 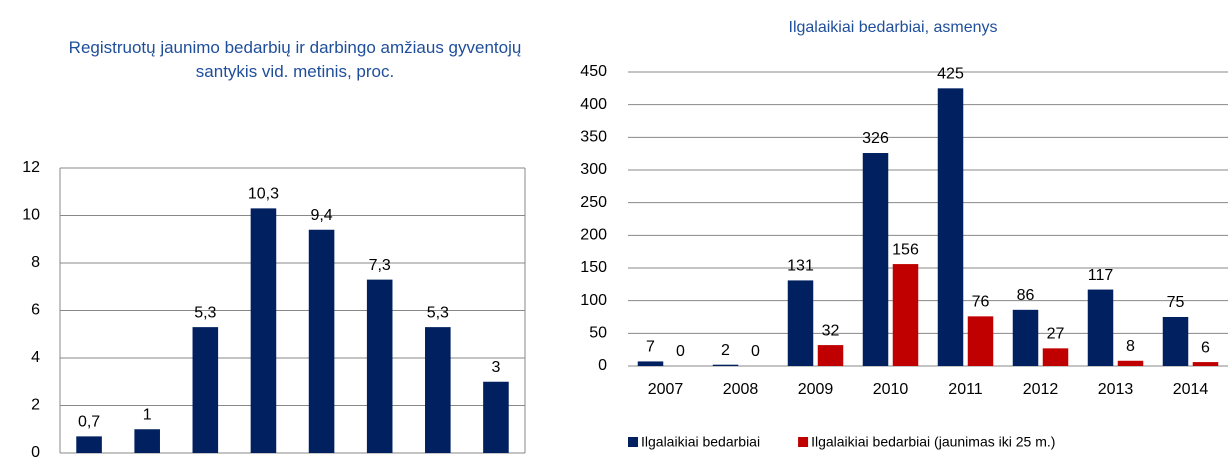 I want to click on y-tick-label: 200, so click(x=593, y=235).